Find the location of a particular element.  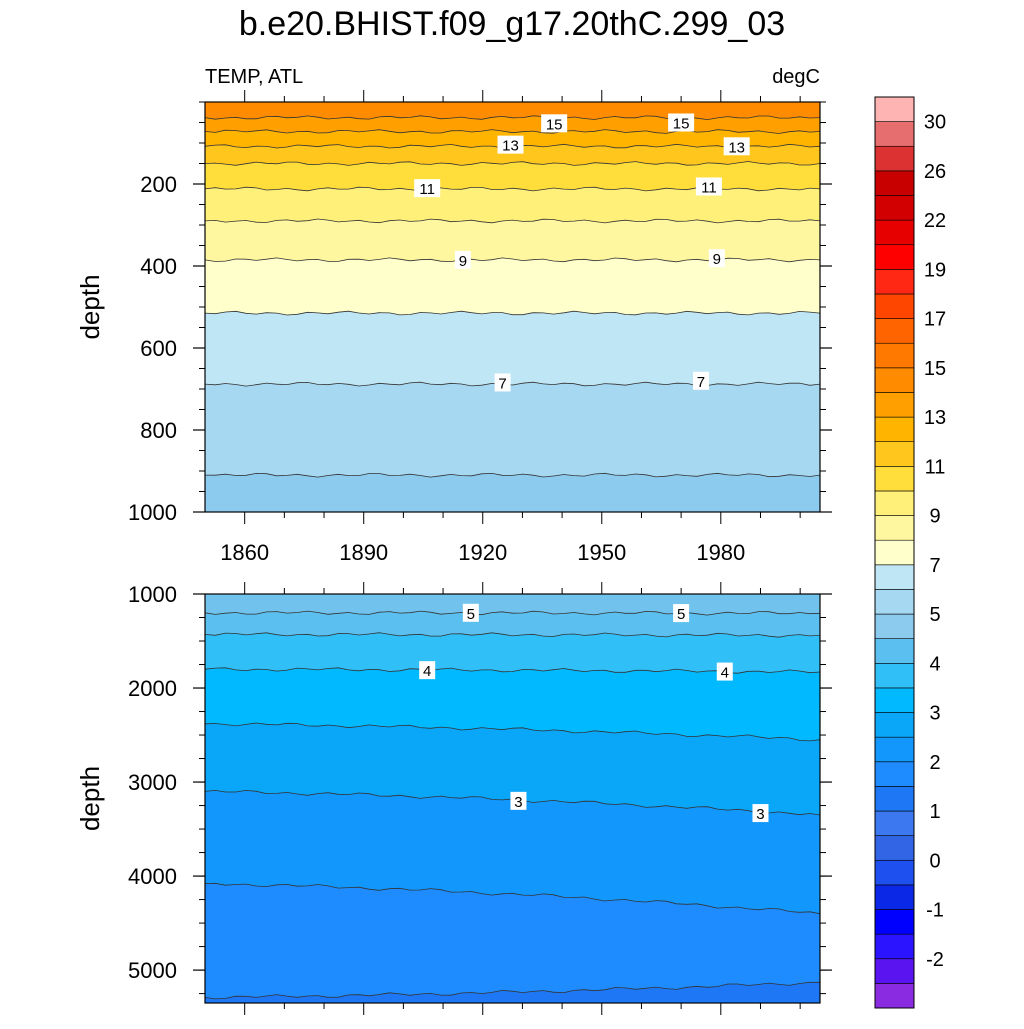

colorbar-label: 1 is located at coordinates (934, 812).